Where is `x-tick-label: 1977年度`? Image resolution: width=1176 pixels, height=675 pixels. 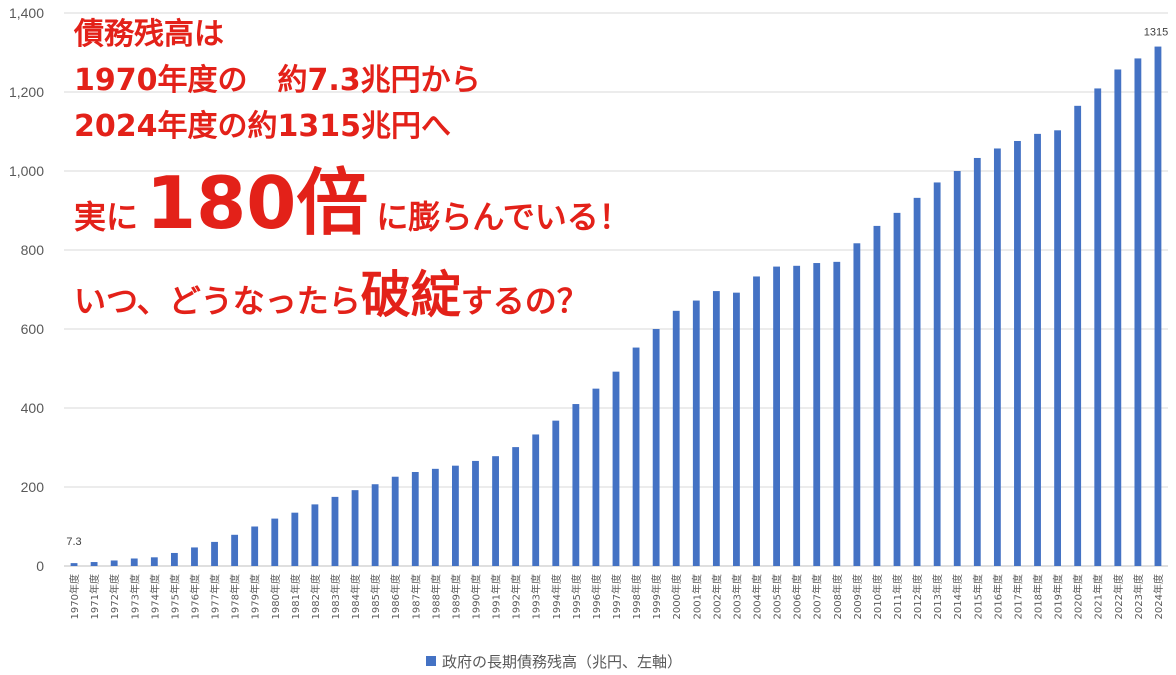 x-tick-label: 1977年度 is located at coordinates (215, 596).